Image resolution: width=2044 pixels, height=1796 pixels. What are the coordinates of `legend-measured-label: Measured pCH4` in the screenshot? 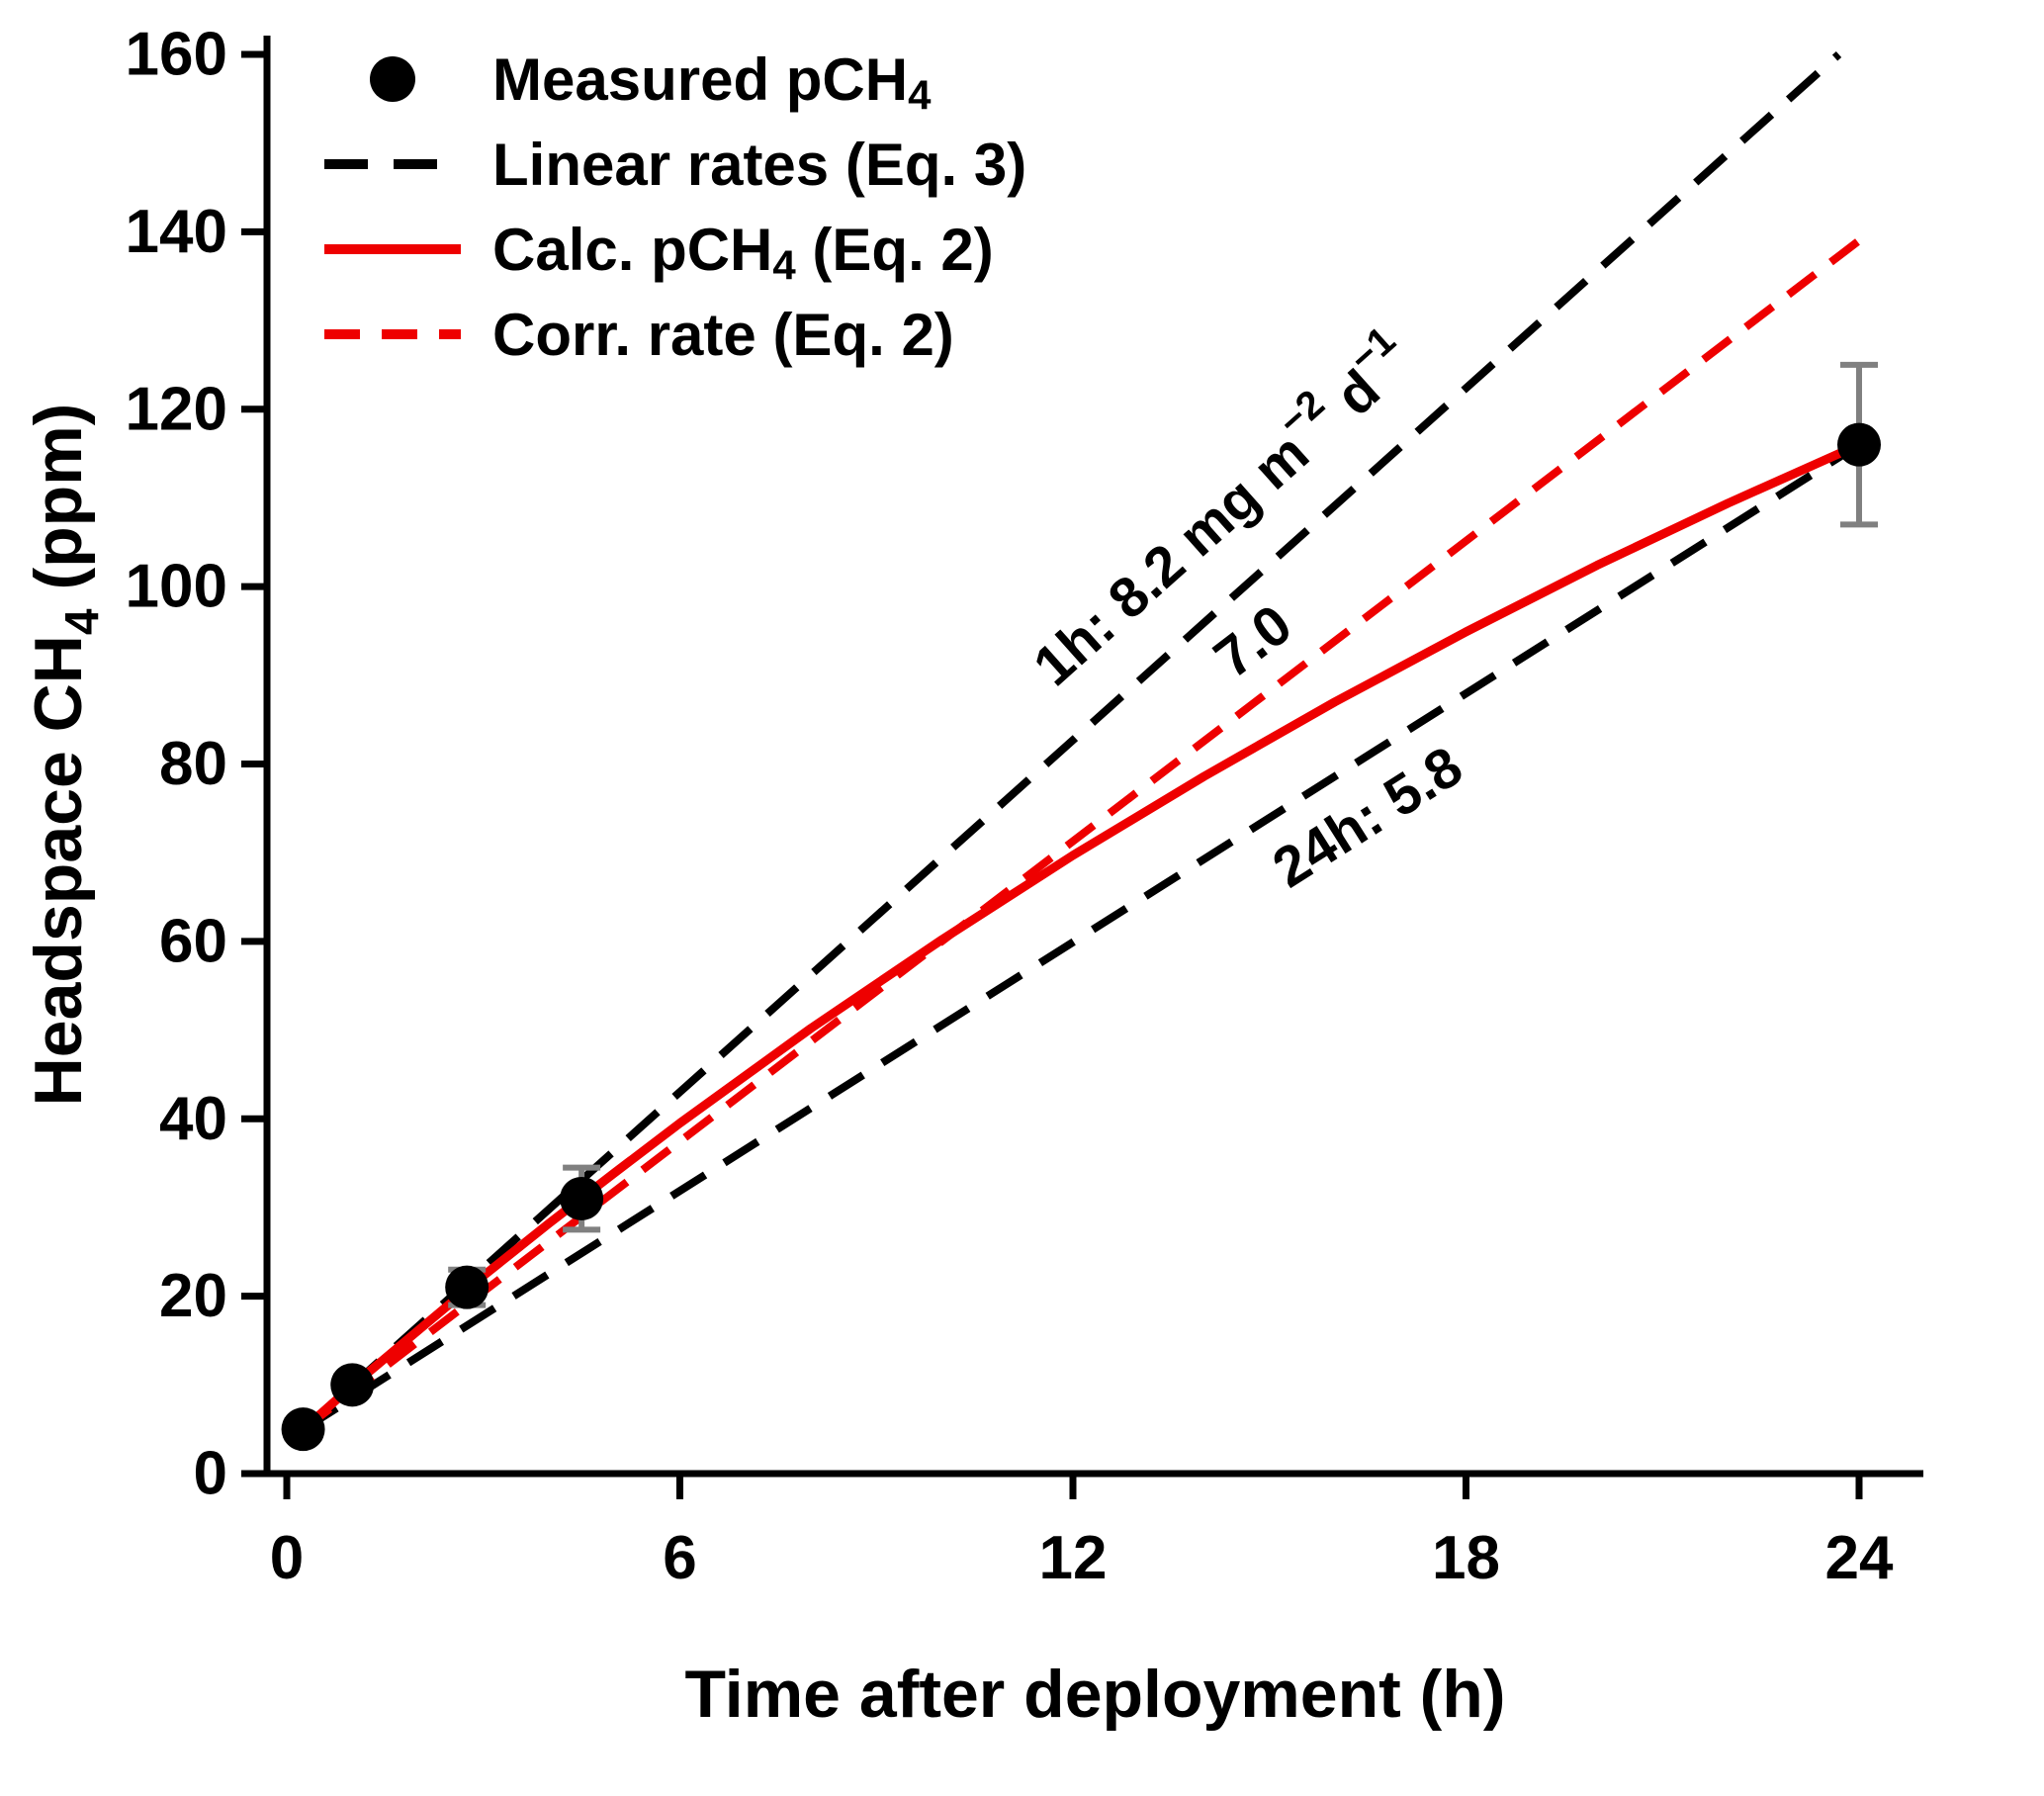 It's located at (712, 83).